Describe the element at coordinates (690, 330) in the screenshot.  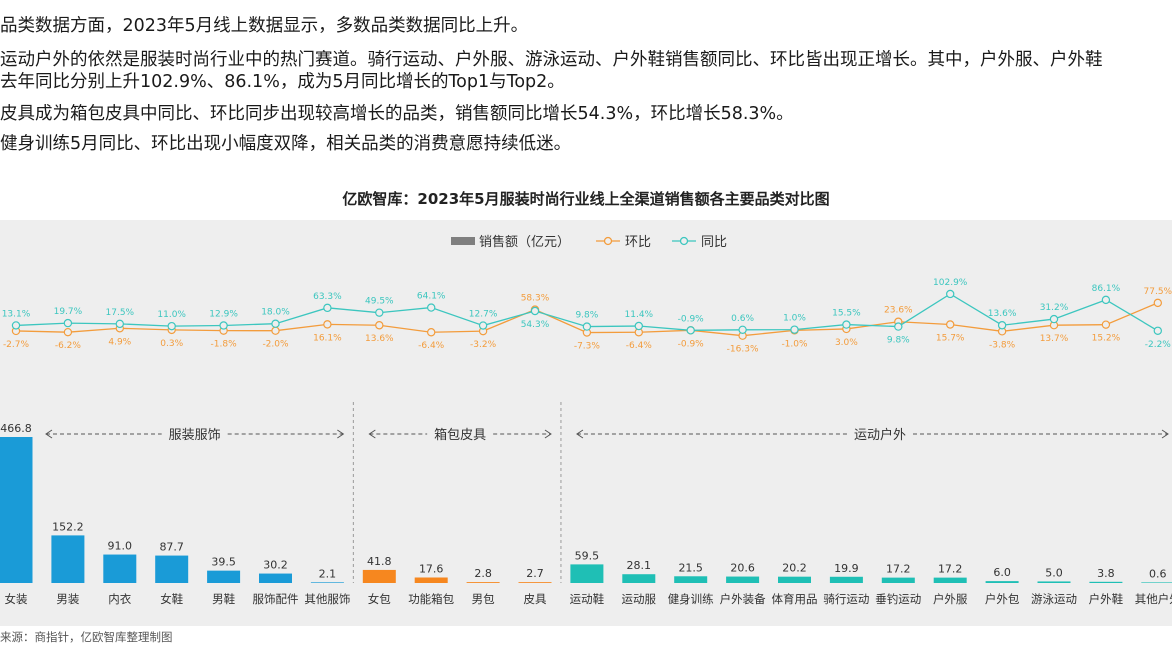
I see `yoy-point-健身训练` at that location.